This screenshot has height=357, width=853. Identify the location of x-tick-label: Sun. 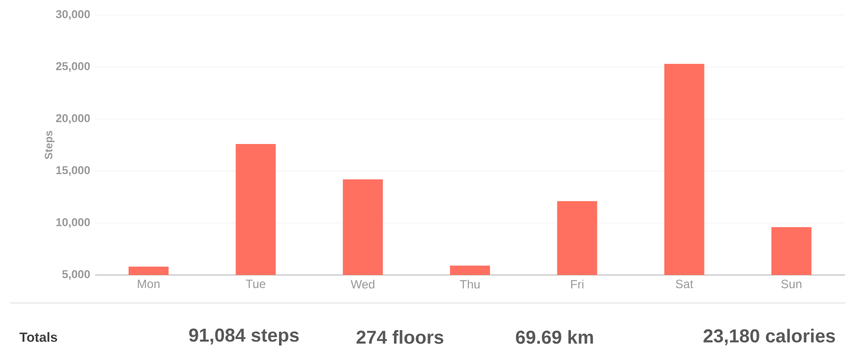
(791, 284).